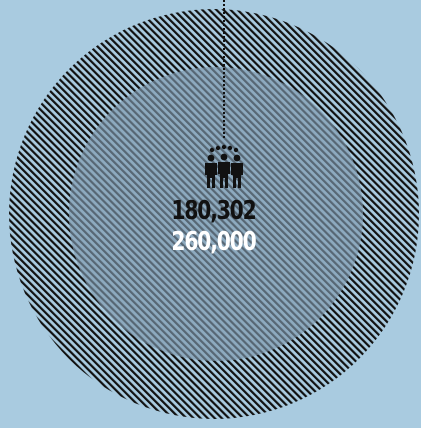  Describe the element at coordinates (224, 166) in the screenshot. I see `people-group-icon` at that location.